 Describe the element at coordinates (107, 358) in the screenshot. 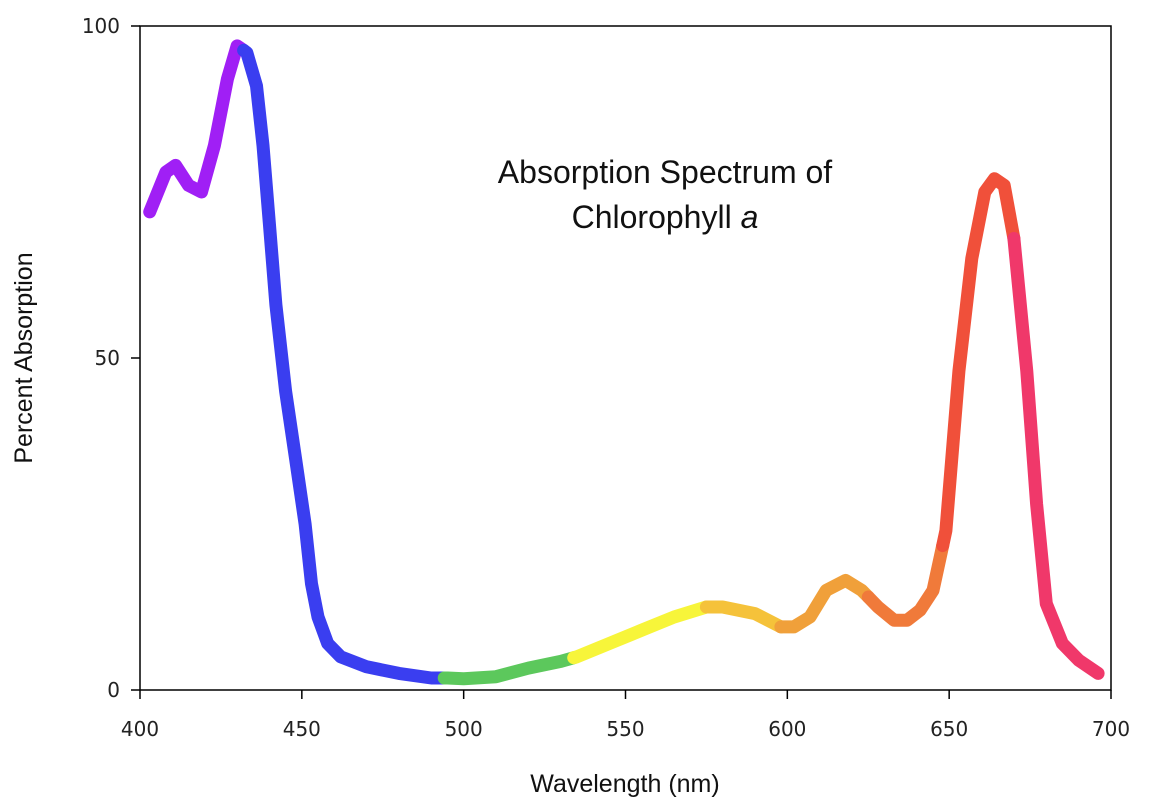

I see `y-tick-label: 50` at that location.